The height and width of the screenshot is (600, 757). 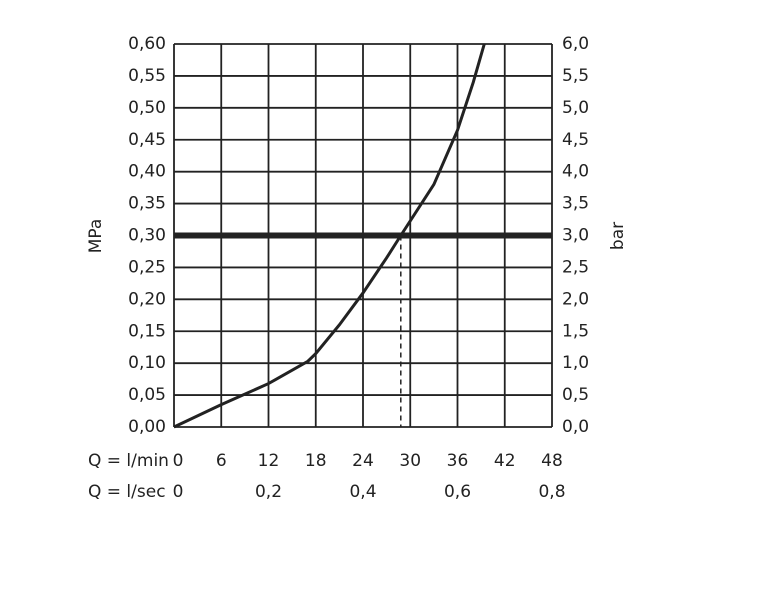 I want to click on y2-tick-label: 5,0, so click(x=575, y=108).